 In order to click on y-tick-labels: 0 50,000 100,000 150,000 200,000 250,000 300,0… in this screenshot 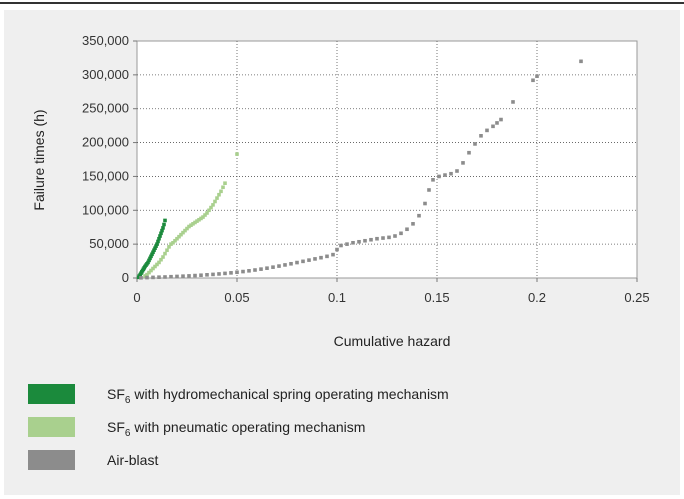, I will do `click(109, 159)`.